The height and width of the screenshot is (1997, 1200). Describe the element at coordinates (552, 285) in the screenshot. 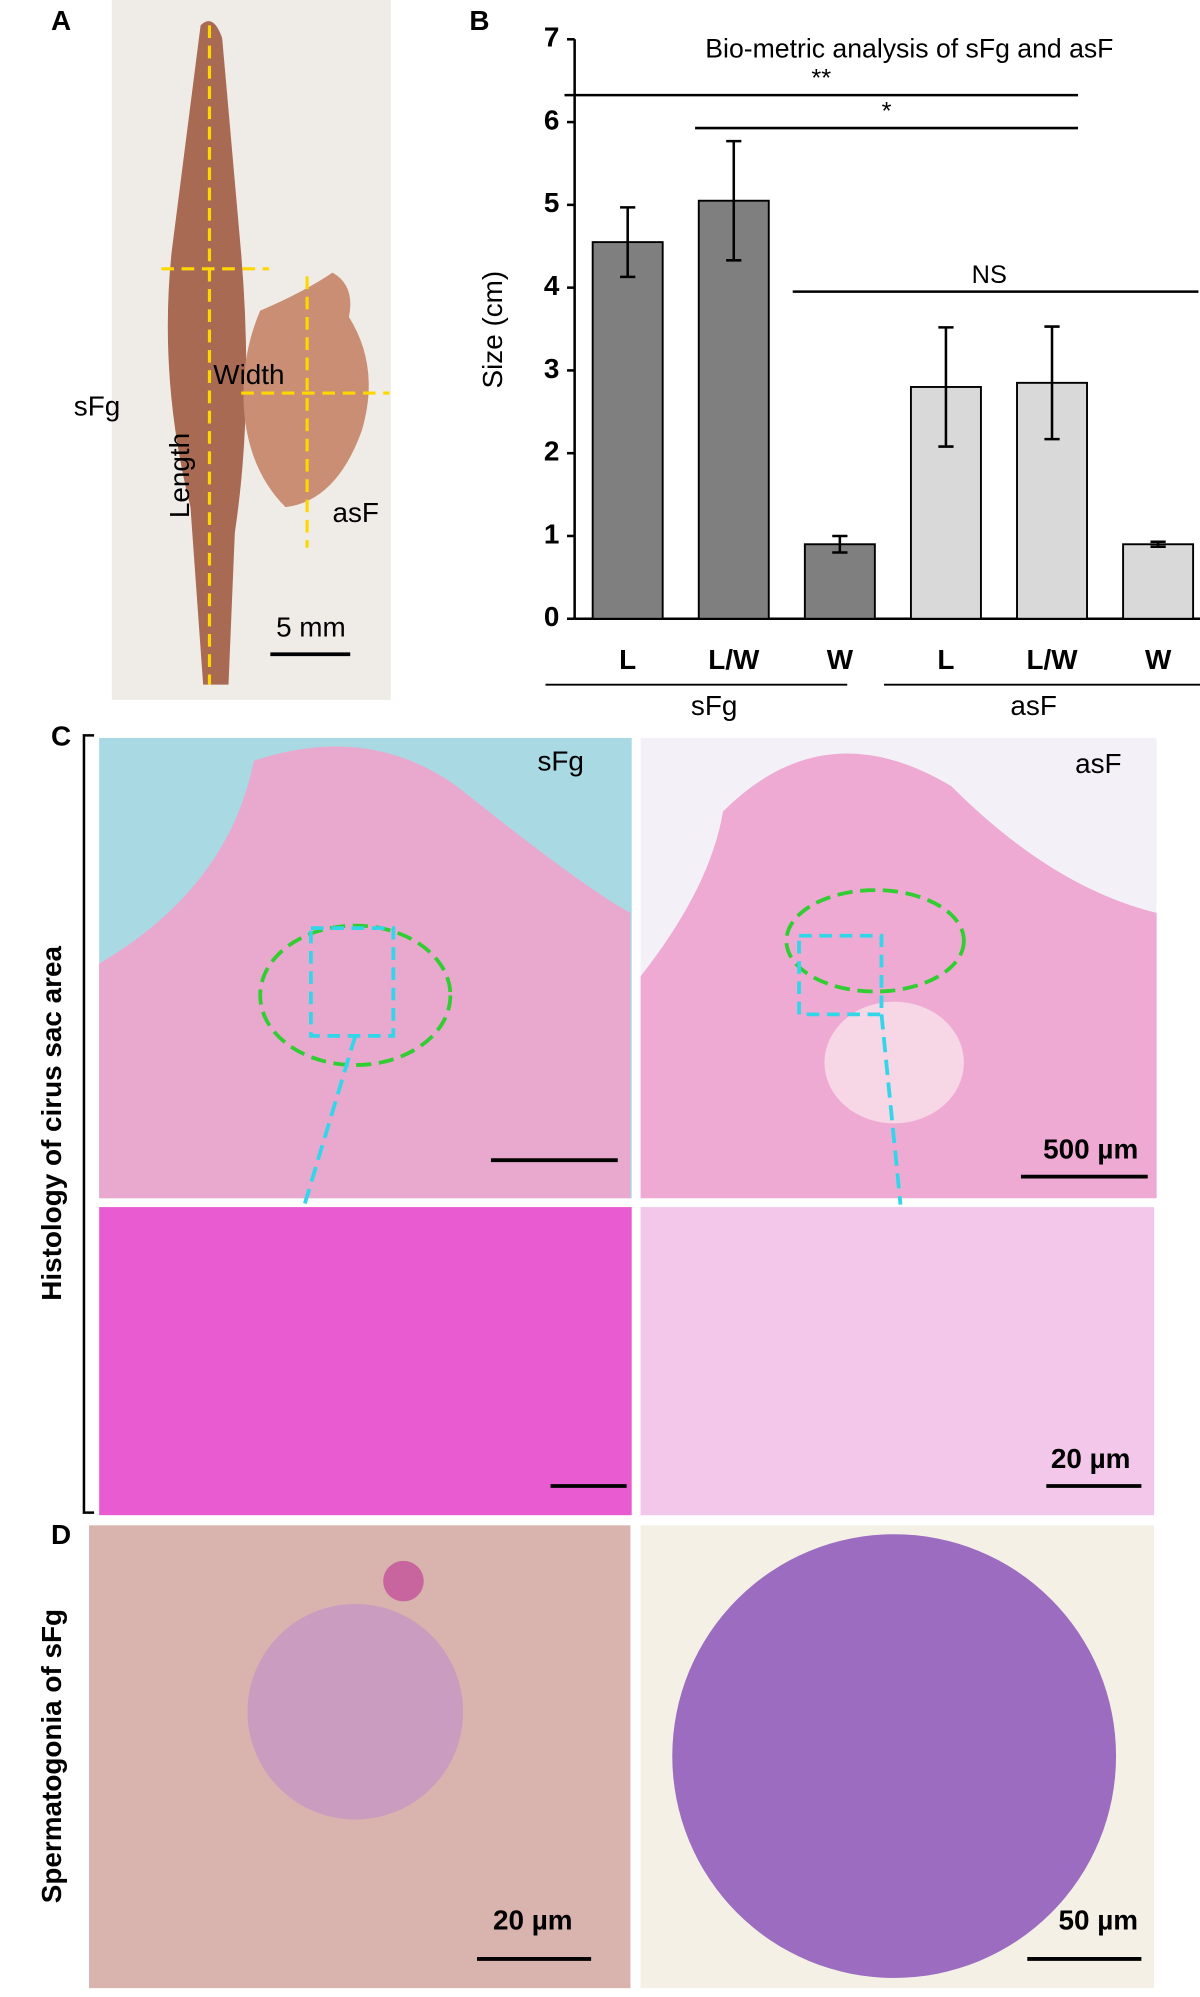

I see `y-tick-label: 4` at that location.